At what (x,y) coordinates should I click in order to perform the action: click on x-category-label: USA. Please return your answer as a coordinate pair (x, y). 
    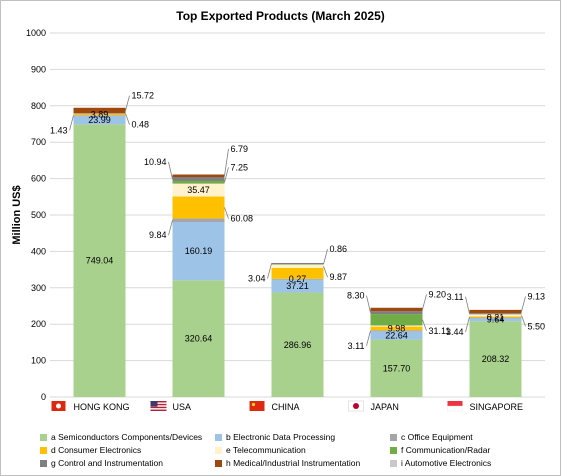
    Looking at the image, I should click on (182, 407).